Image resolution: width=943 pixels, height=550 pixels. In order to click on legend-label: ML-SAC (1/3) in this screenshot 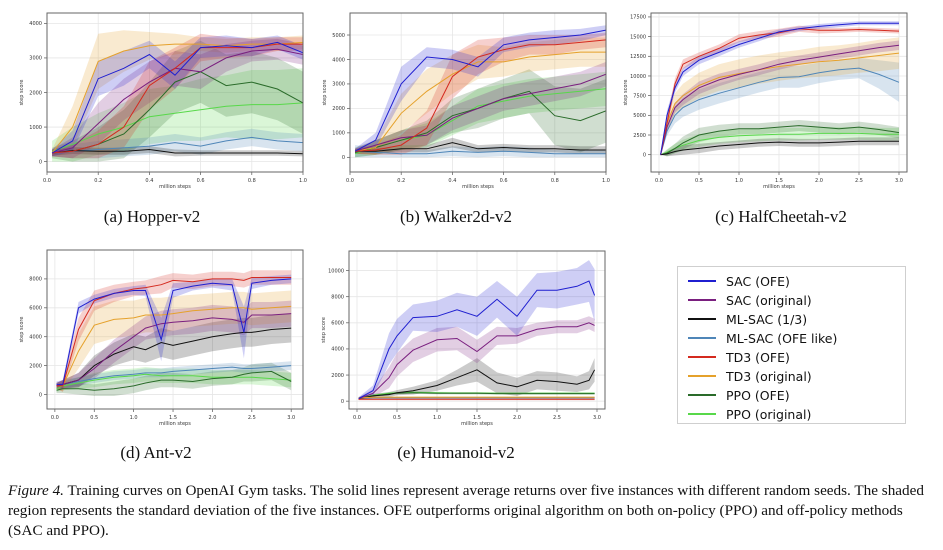, I will do `click(767, 319)`.